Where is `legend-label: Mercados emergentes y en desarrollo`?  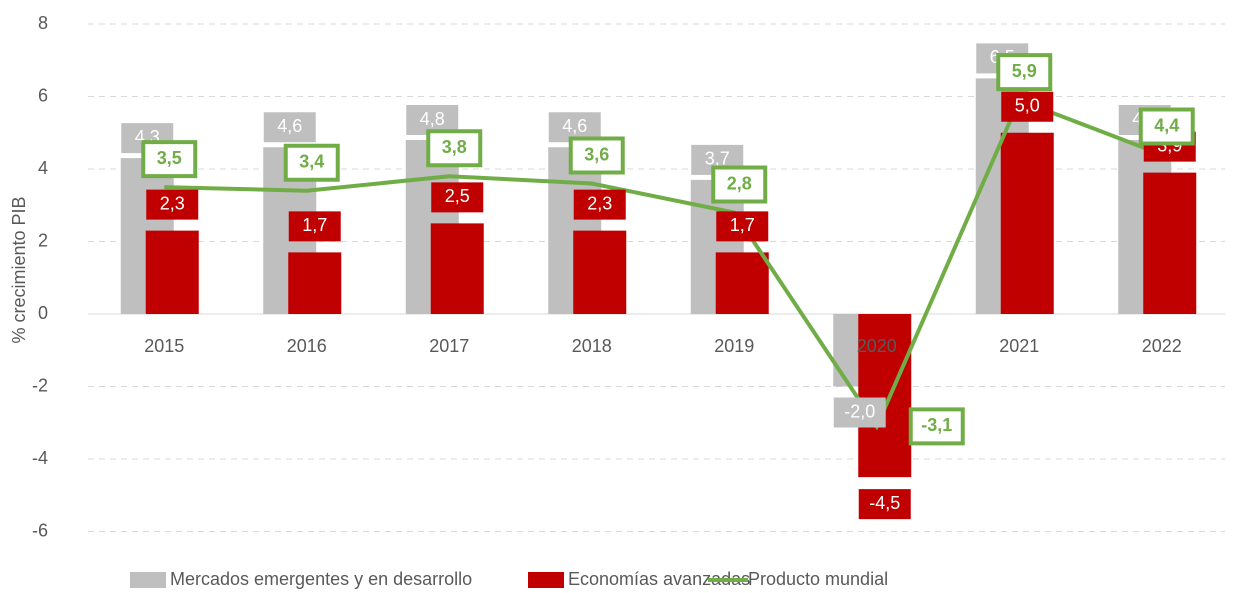
legend-label: Mercados emergentes y en desarrollo is located at coordinates (321, 579).